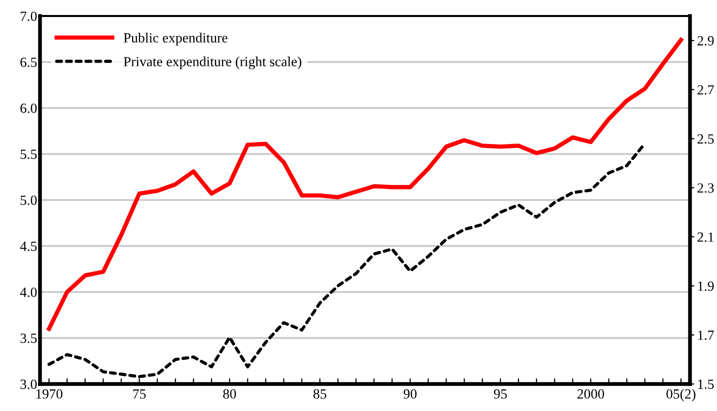 This screenshot has width=717, height=411. I want to click on x-tick-label: 85, so click(319, 394).